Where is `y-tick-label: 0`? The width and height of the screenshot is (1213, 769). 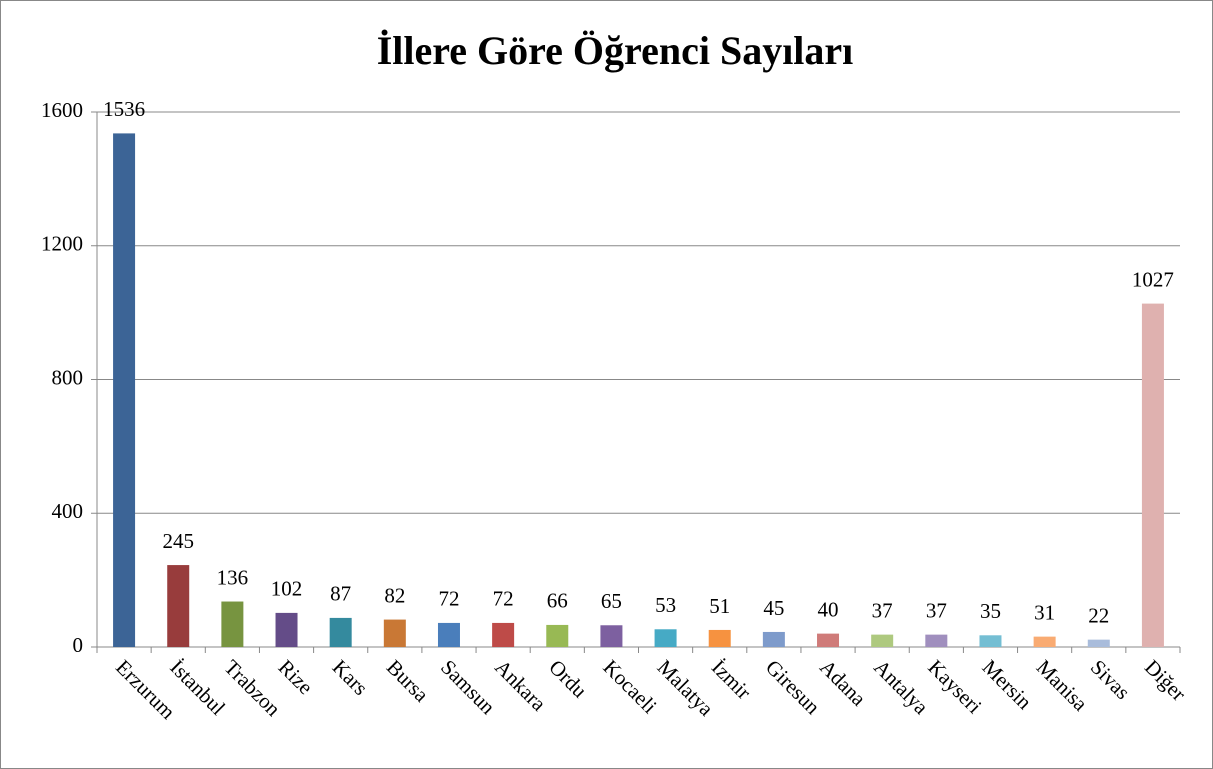
y-tick-label: 0 is located at coordinates (78, 645).